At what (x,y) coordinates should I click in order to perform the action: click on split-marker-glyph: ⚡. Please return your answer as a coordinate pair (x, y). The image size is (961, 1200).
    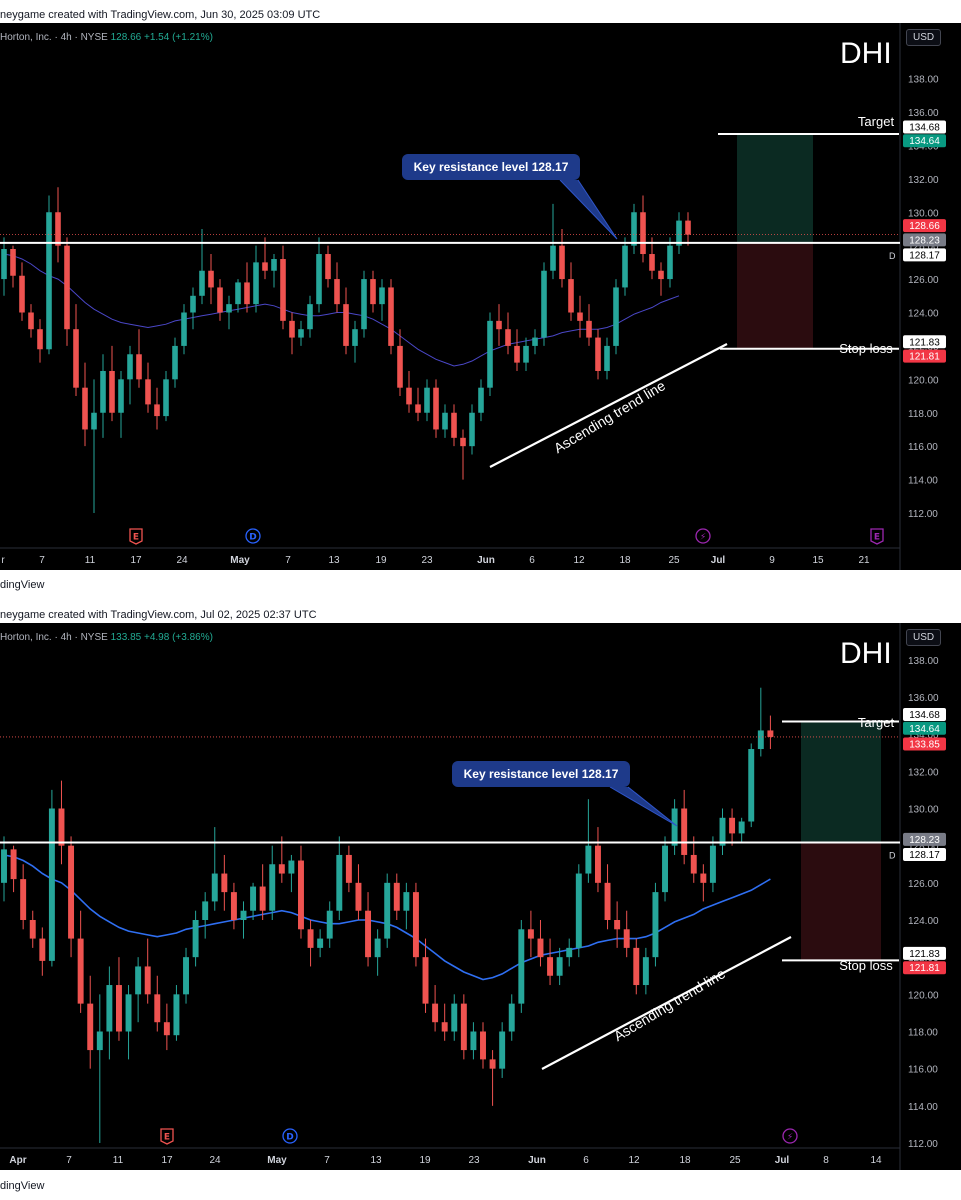
    Looking at the image, I should click on (703, 538).